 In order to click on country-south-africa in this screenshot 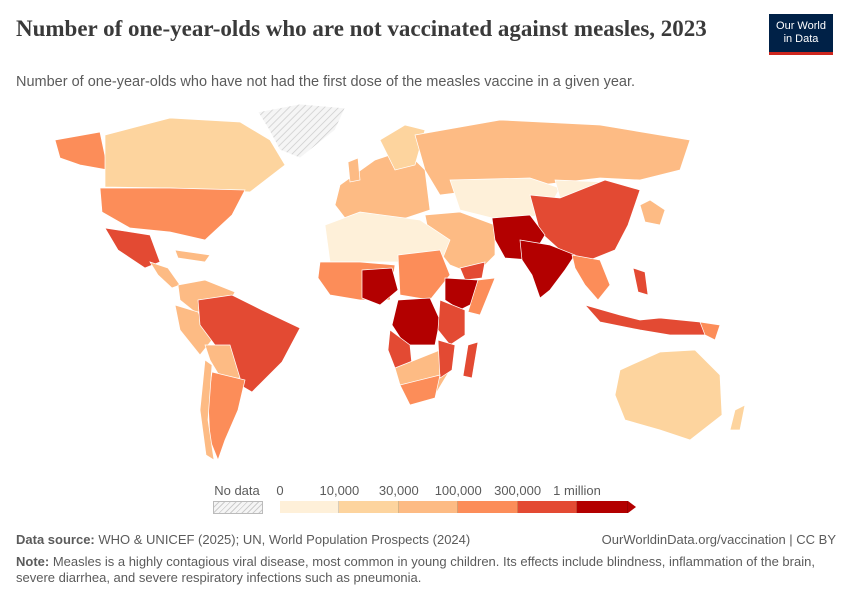, I will do `click(420, 390)`.